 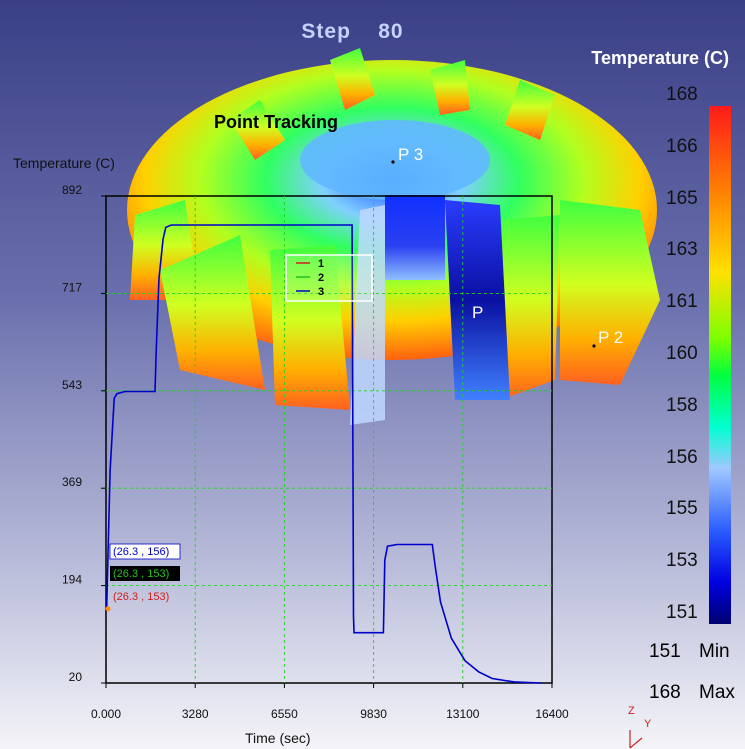 I want to click on color-bar-tick: 166, so click(x=682, y=146).